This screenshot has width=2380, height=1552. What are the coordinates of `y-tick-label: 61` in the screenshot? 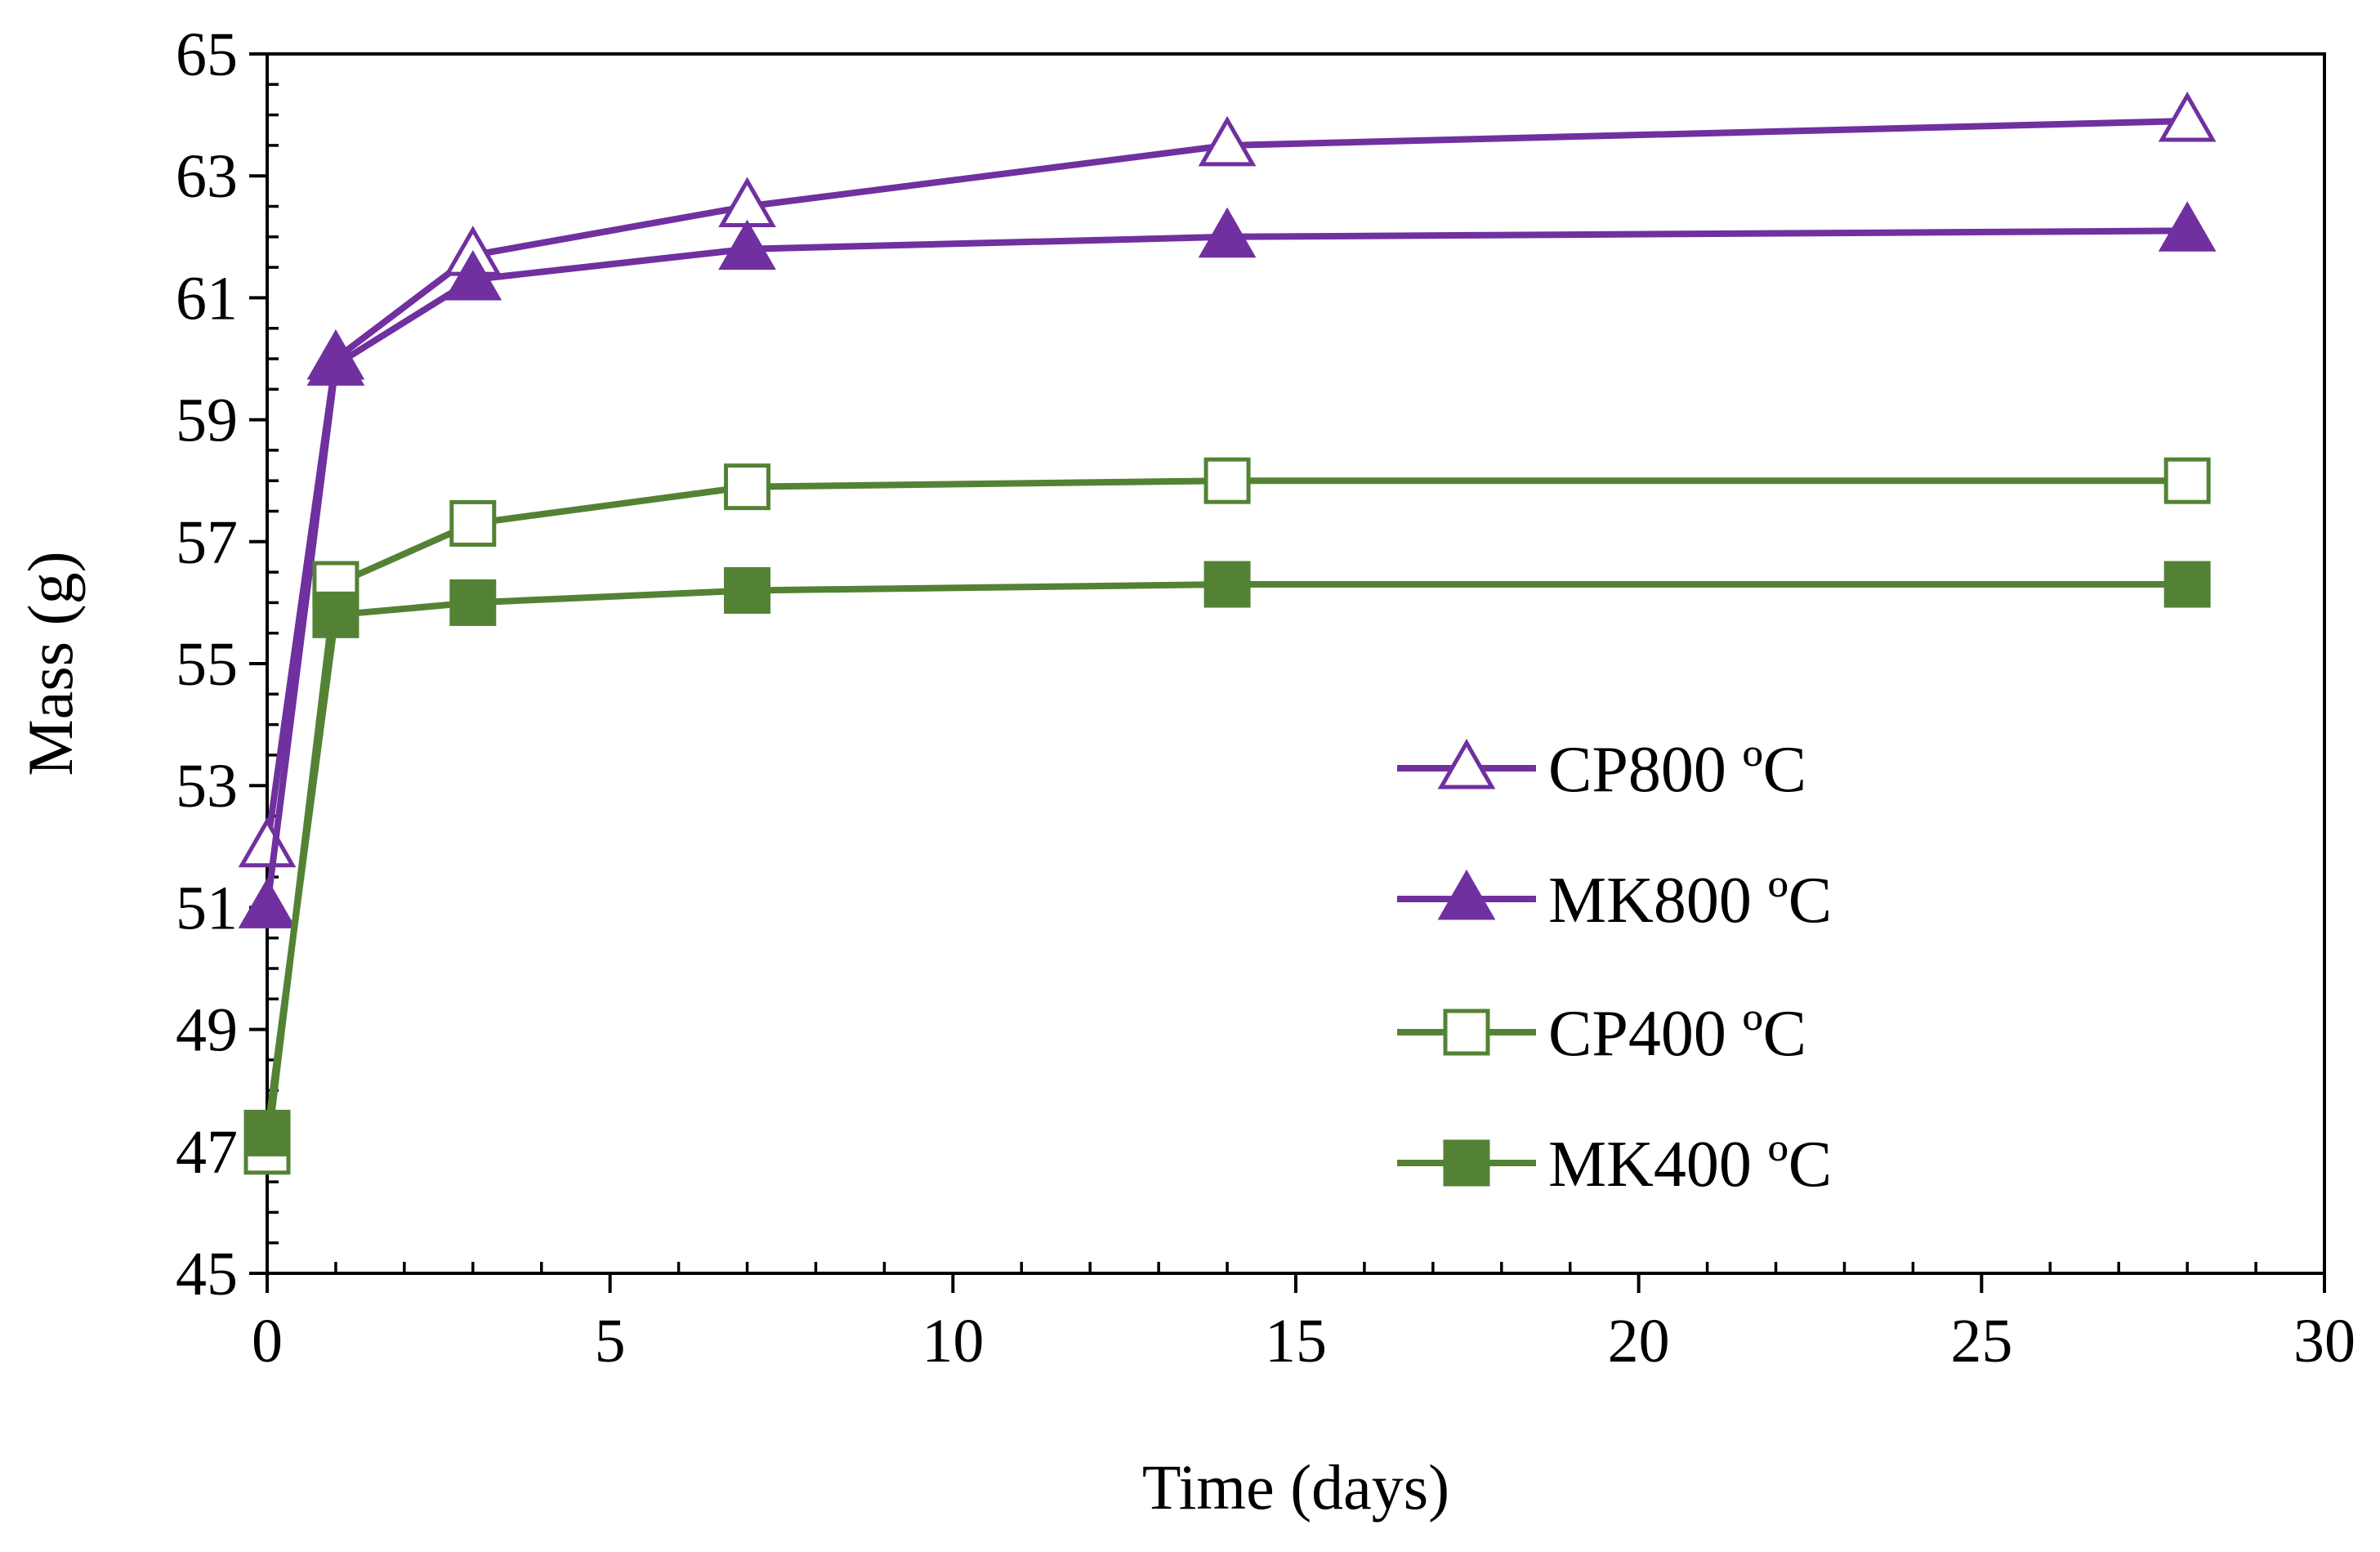 It's located at (207, 298).